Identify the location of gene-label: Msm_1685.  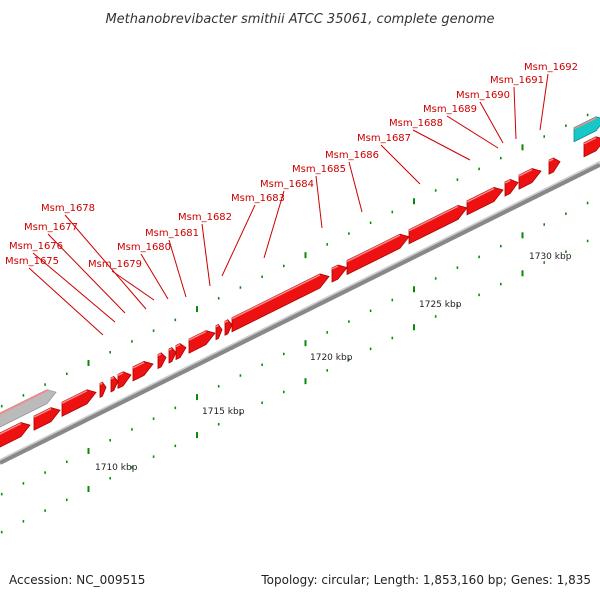
(319, 169).